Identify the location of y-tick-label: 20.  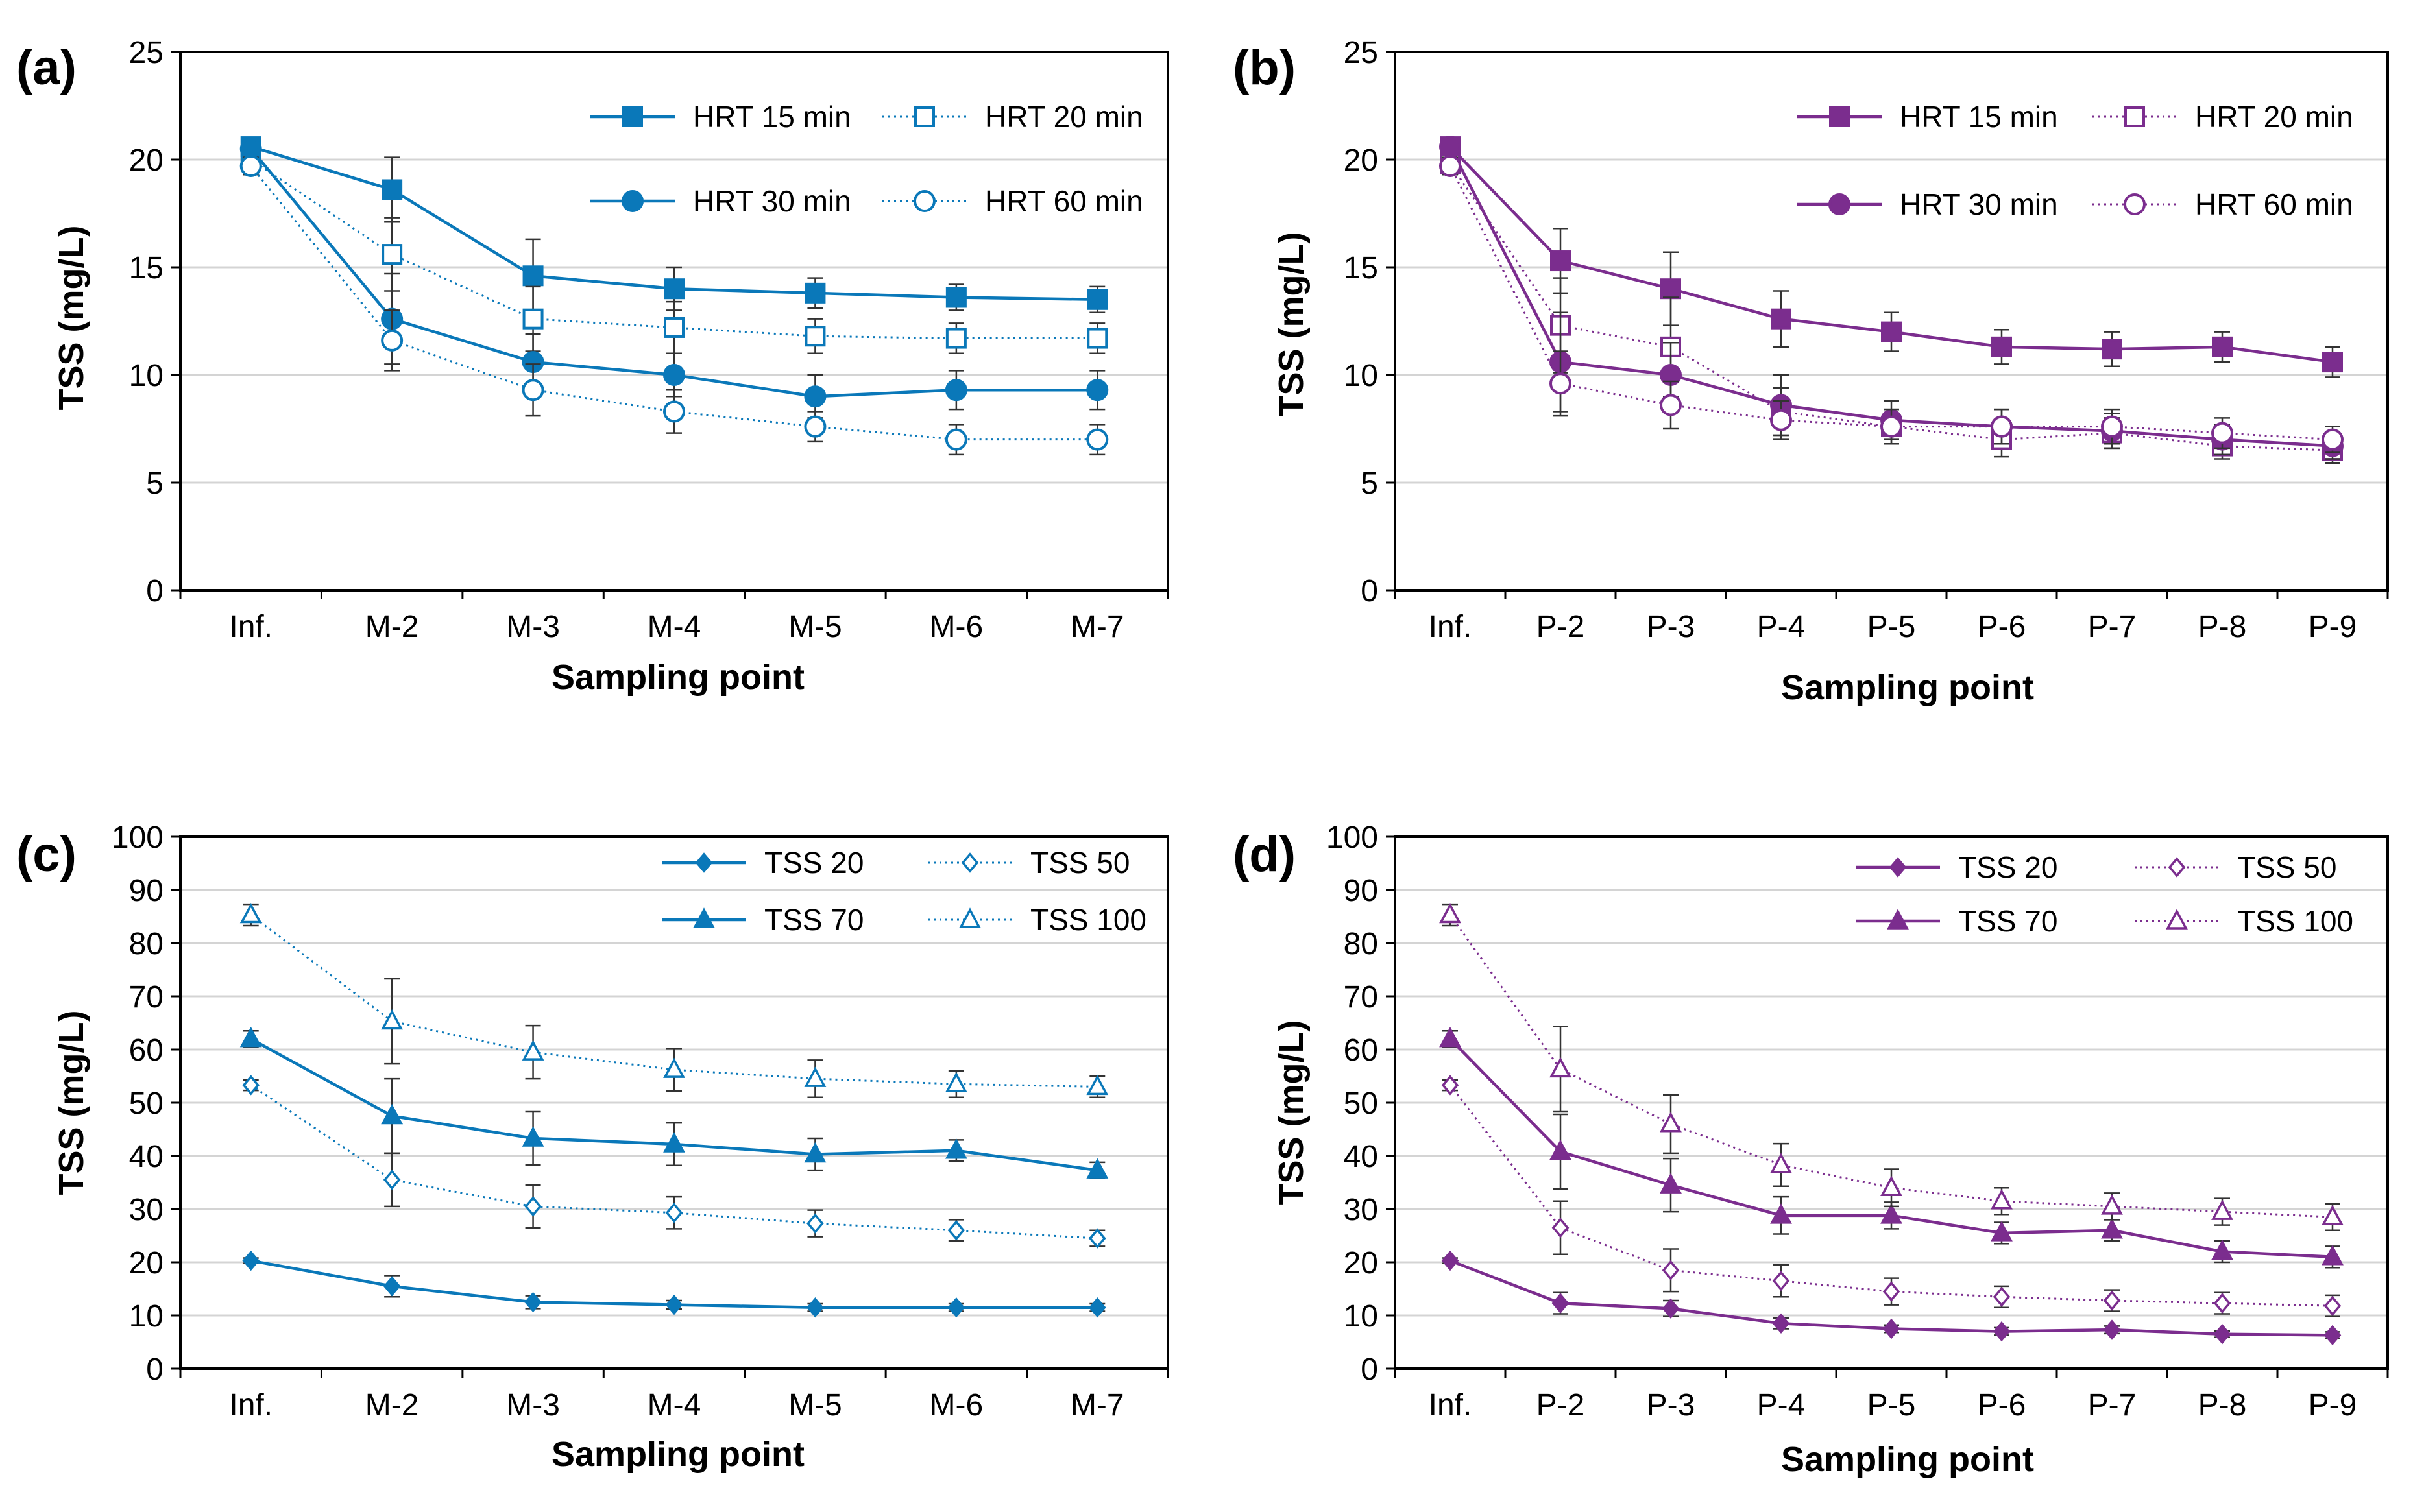
(1361, 160).